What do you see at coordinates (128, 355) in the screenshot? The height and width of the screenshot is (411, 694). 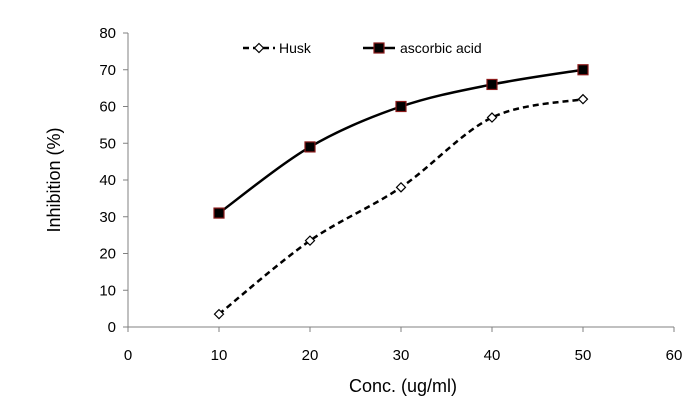 I see `x-tick-label: 0` at bounding box center [128, 355].